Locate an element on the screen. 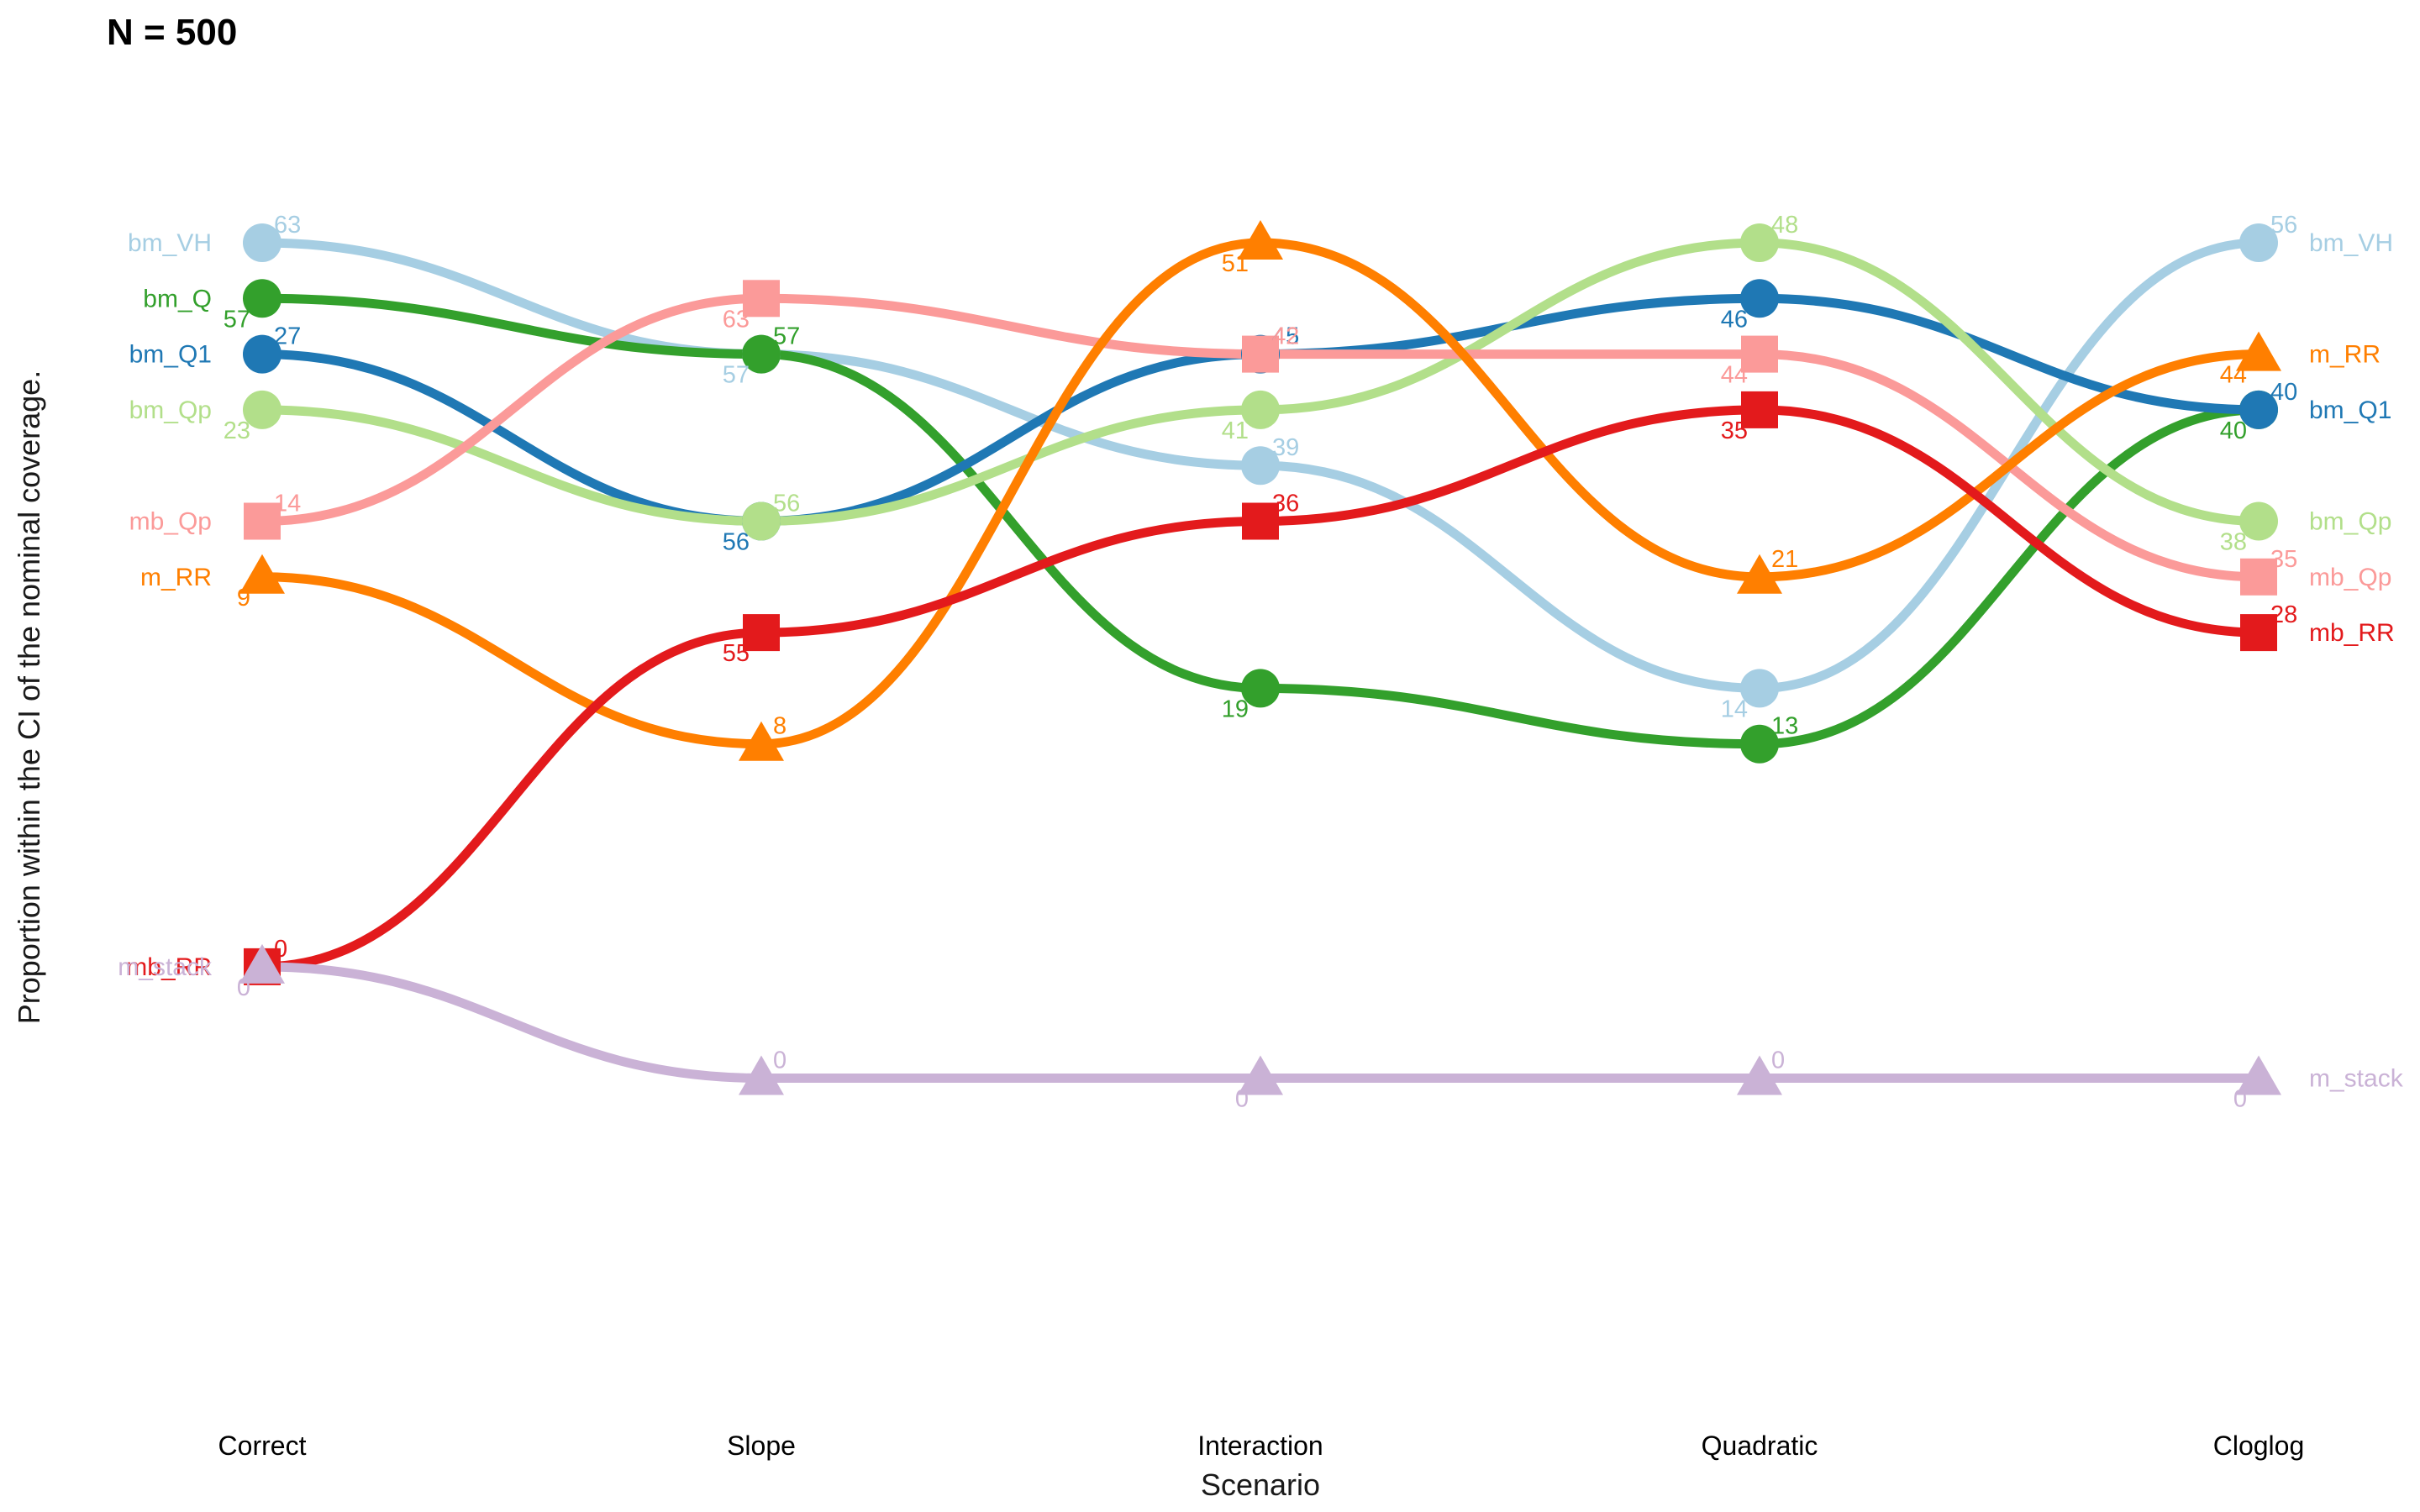  value-label-m-stack-cloglog: 0 is located at coordinates (2240, 1099).